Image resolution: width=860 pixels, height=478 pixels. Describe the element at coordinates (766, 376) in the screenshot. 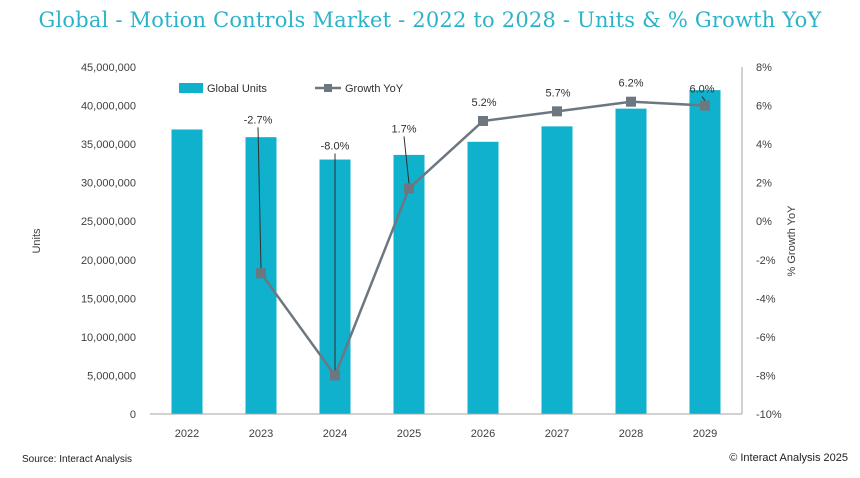

I see `y2-tick-label: -8%` at that location.